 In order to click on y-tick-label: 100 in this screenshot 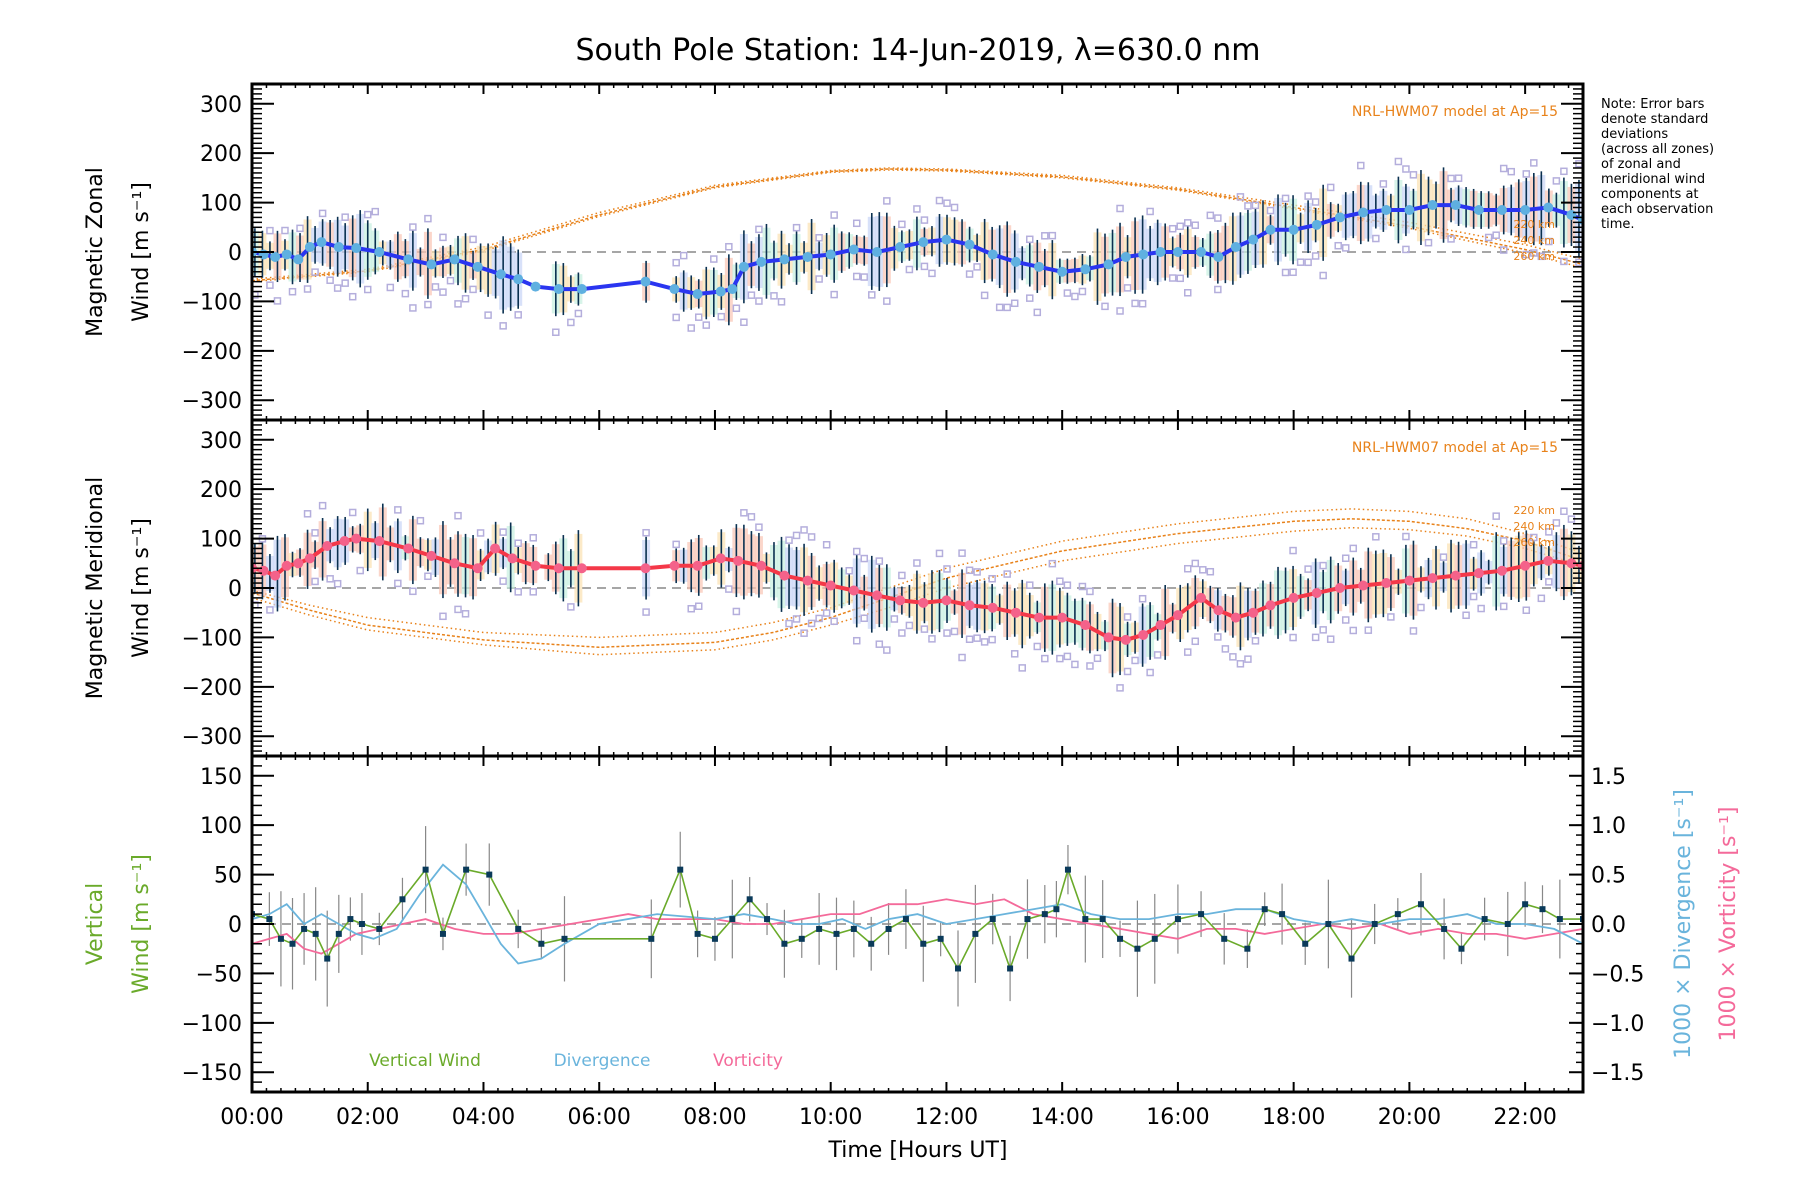, I will do `click(221, 540)`.